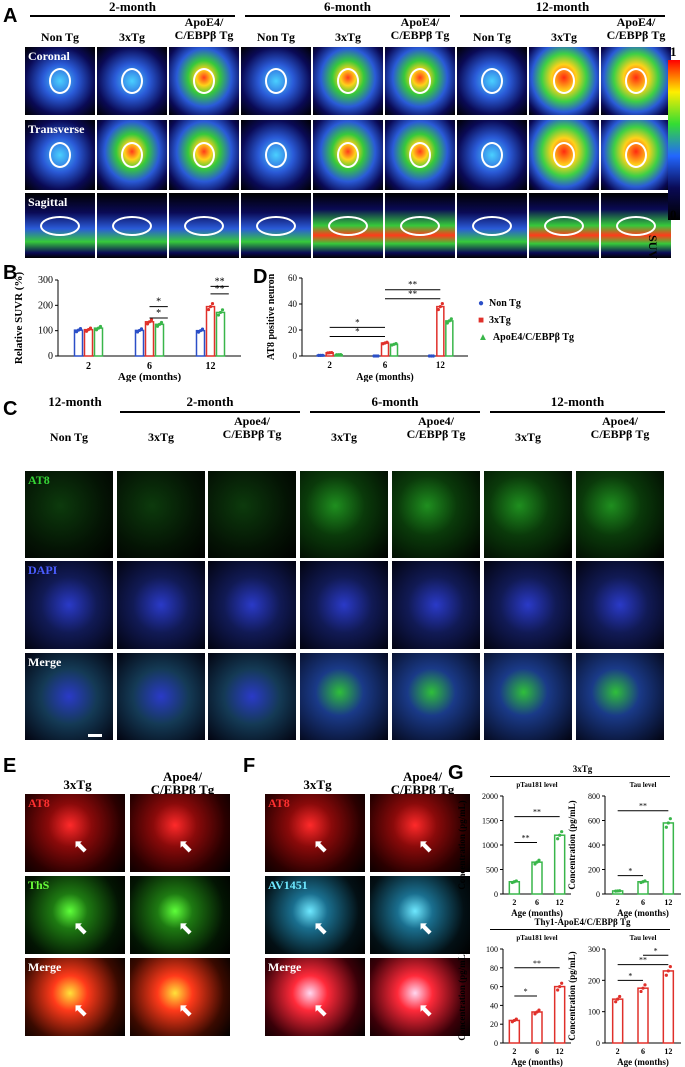  I want to click on f-grid-image-1-1: ⬉, so click(420, 915).